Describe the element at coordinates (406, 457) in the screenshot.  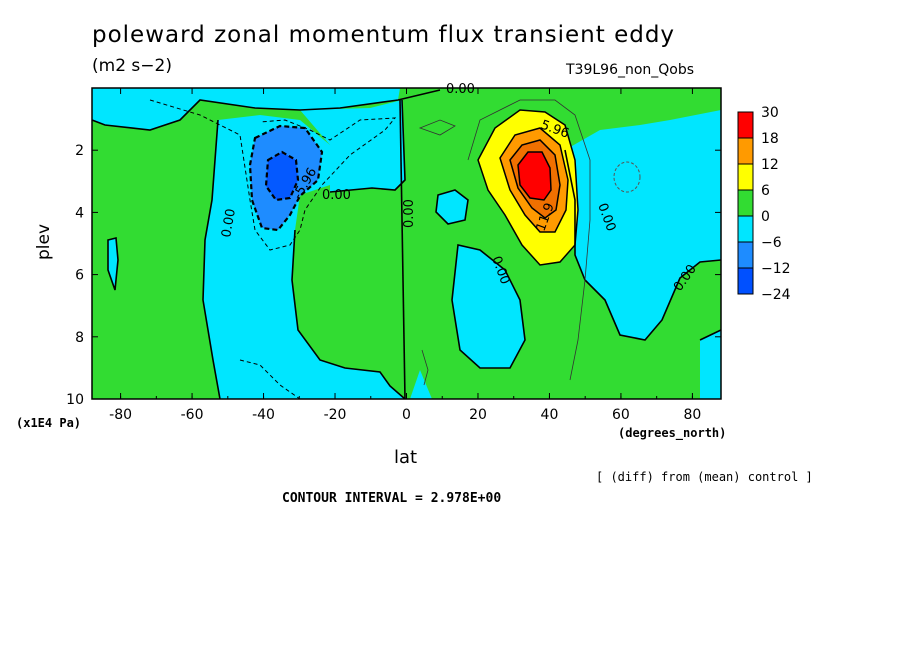
I see `x-axis-label: lat` at that location.